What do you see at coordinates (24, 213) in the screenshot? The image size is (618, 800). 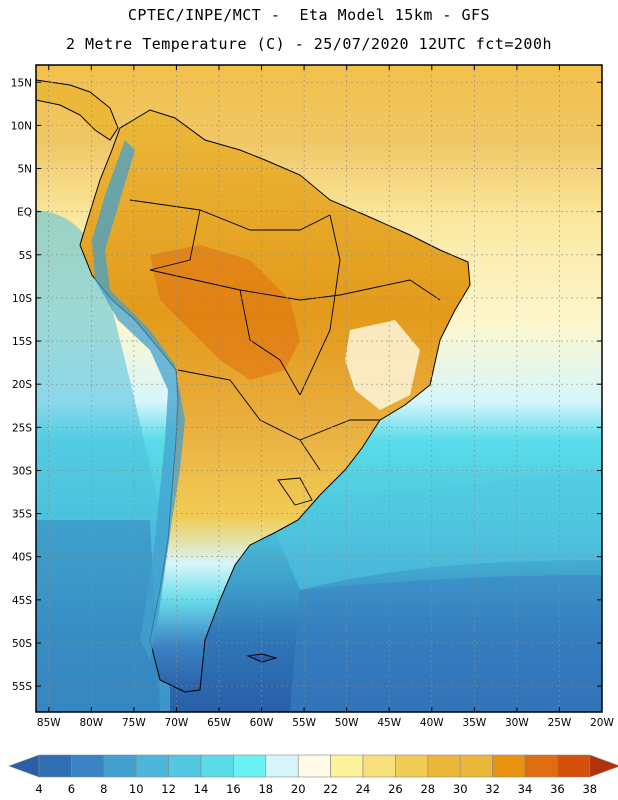 I see `lat-tick-label: EQ` at bounding box center [24, 213].